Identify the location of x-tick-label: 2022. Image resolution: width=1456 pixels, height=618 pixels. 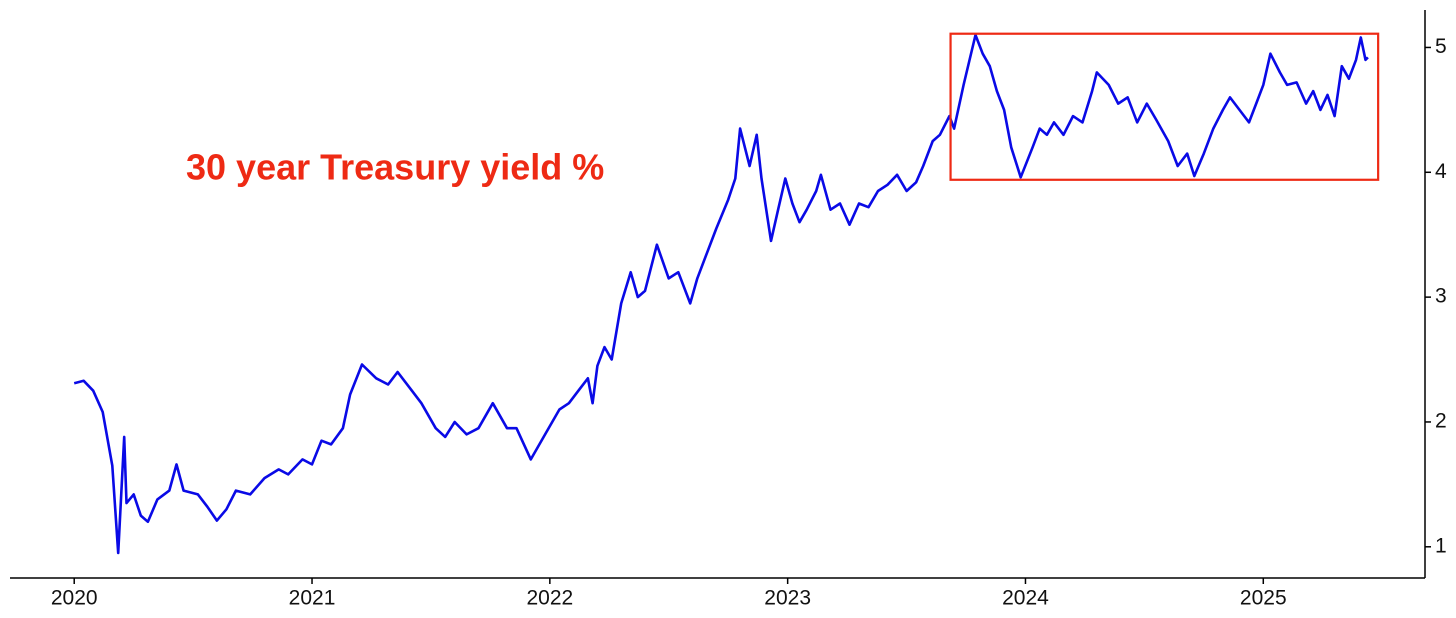
(549, 598).